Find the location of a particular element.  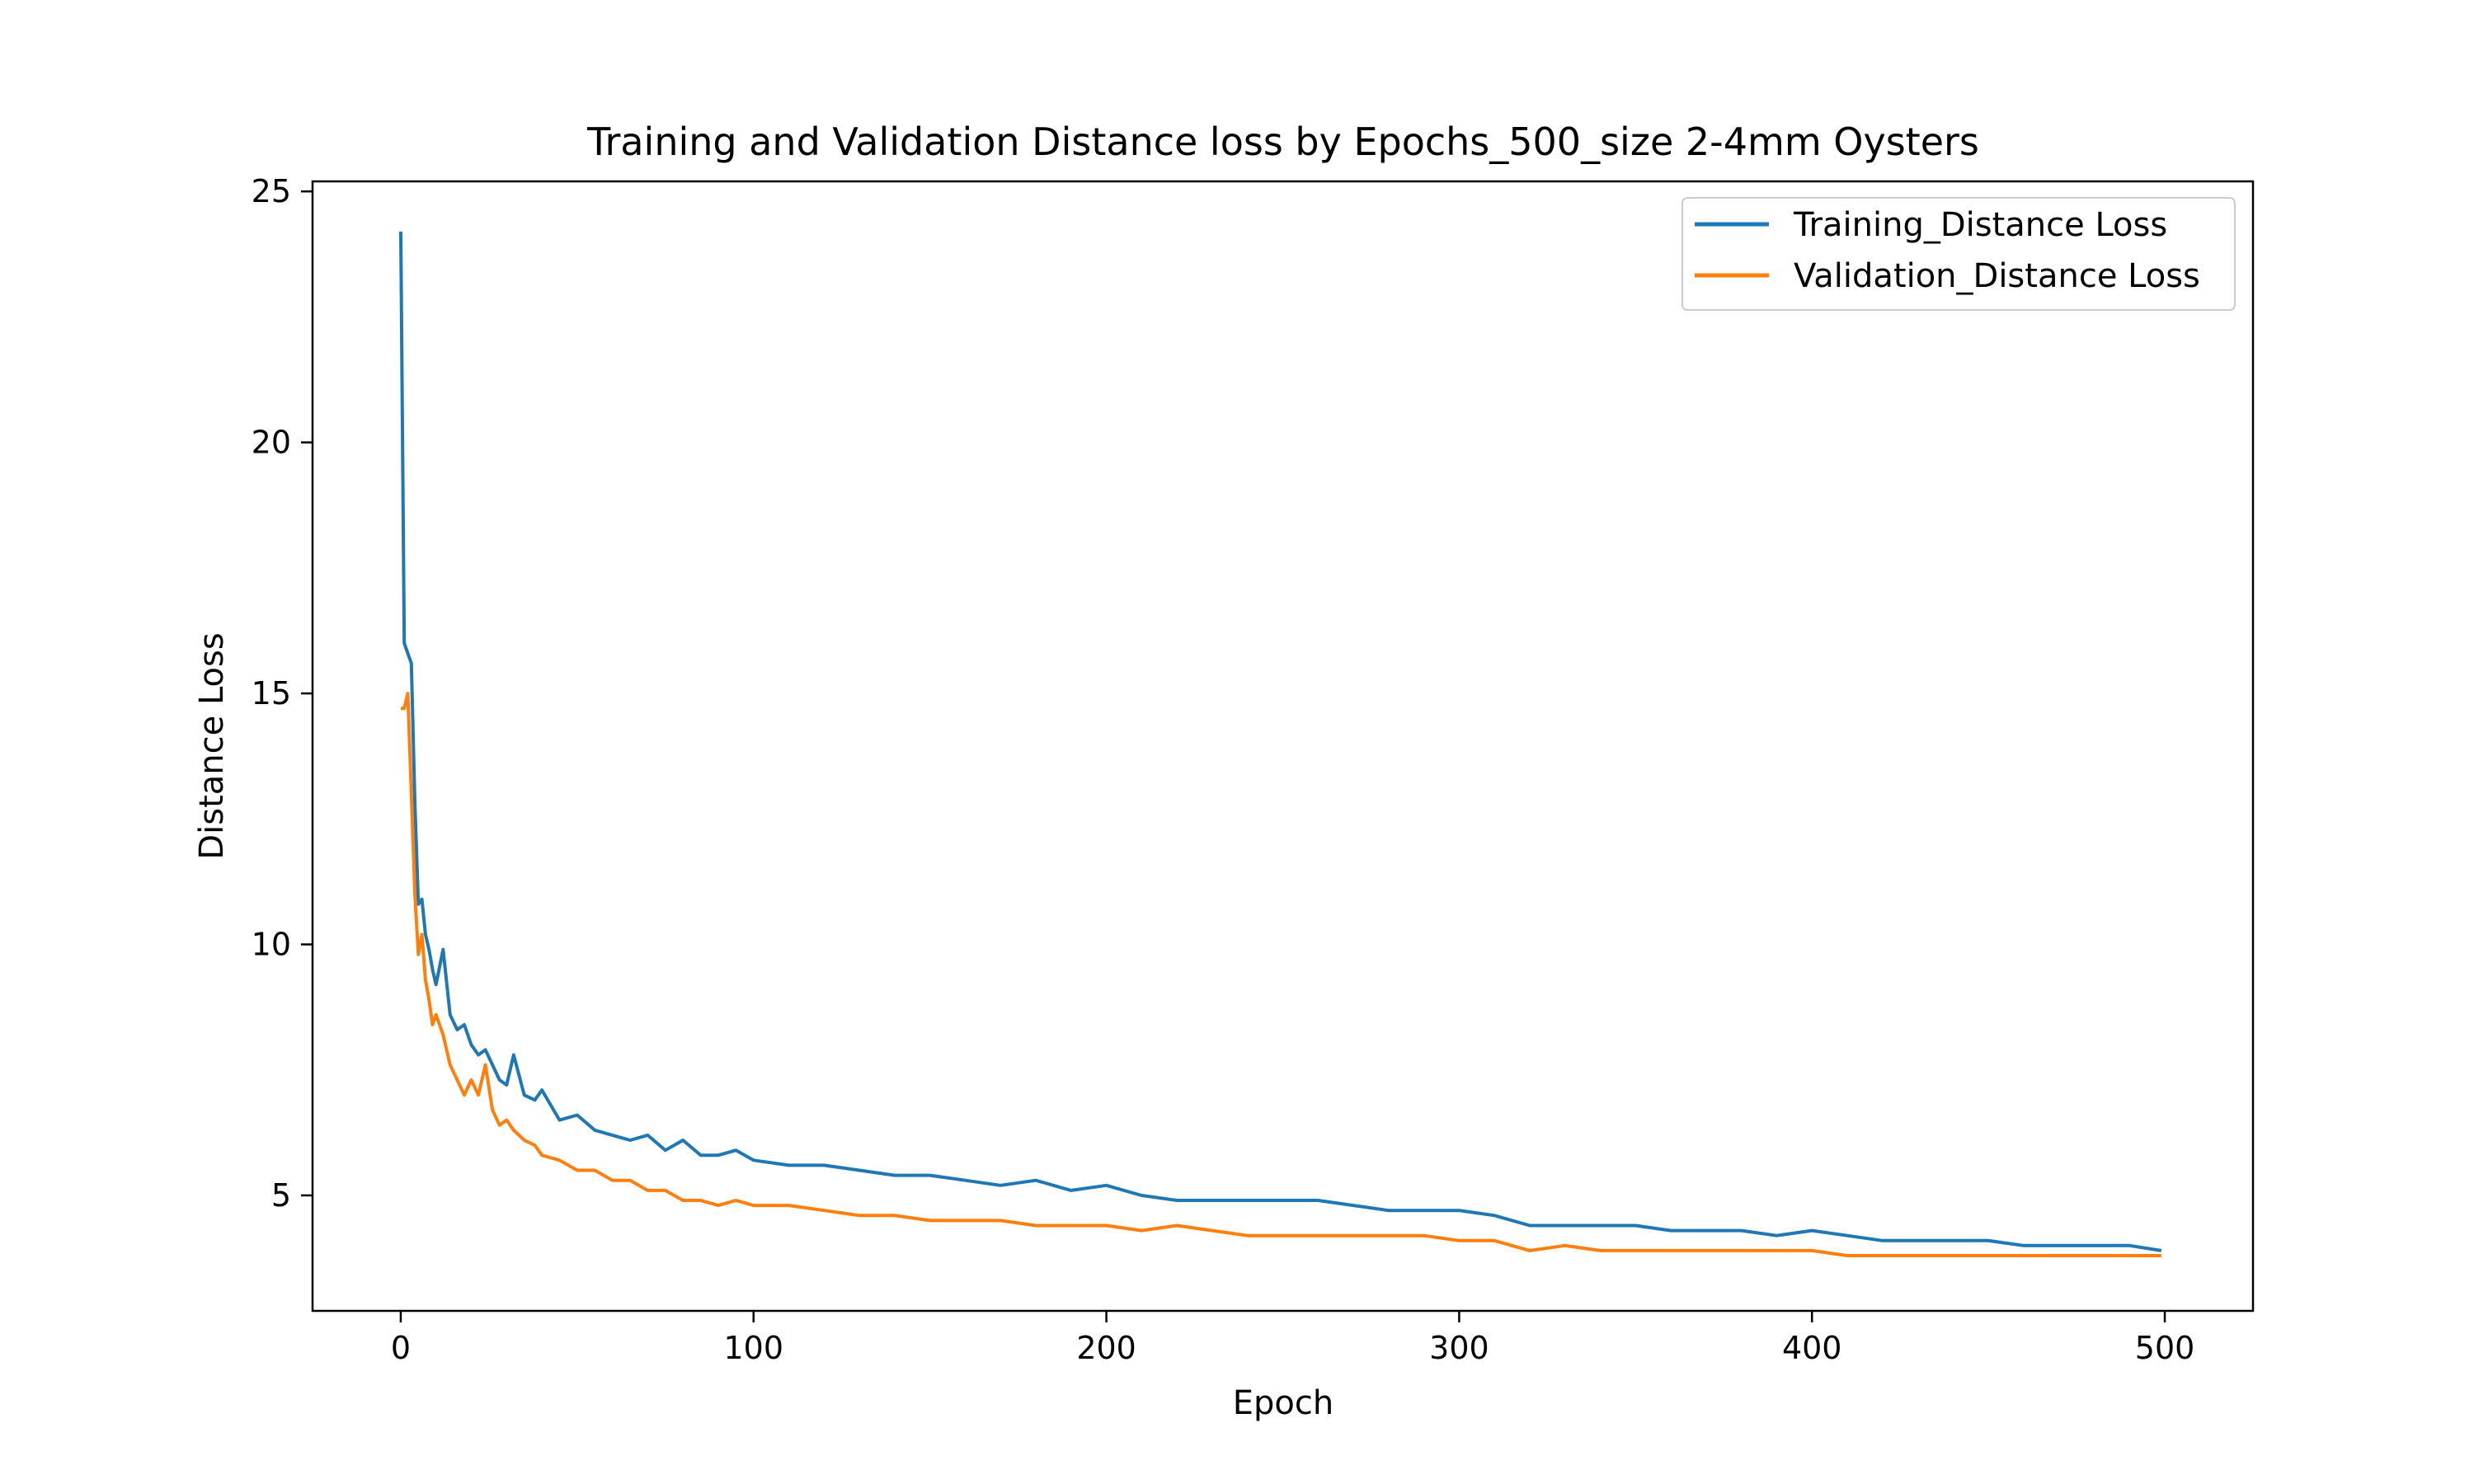

x-tick-label: 100 is located at coordinates (754, 1348).